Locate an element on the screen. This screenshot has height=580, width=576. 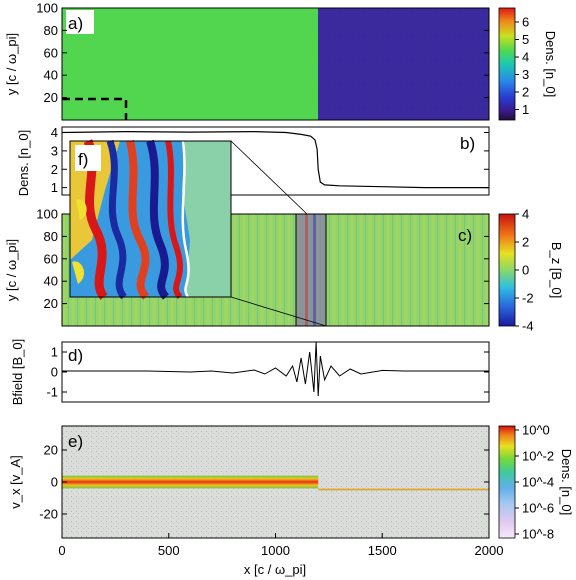
panel-a-frame is located at coordinates (275, 64).